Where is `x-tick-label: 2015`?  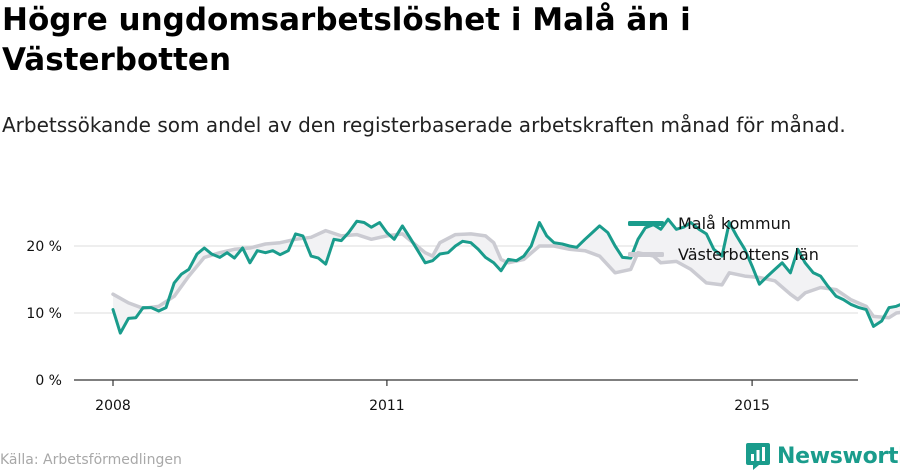 x-tick-label: 2015 is located at coordinates (752, 406).